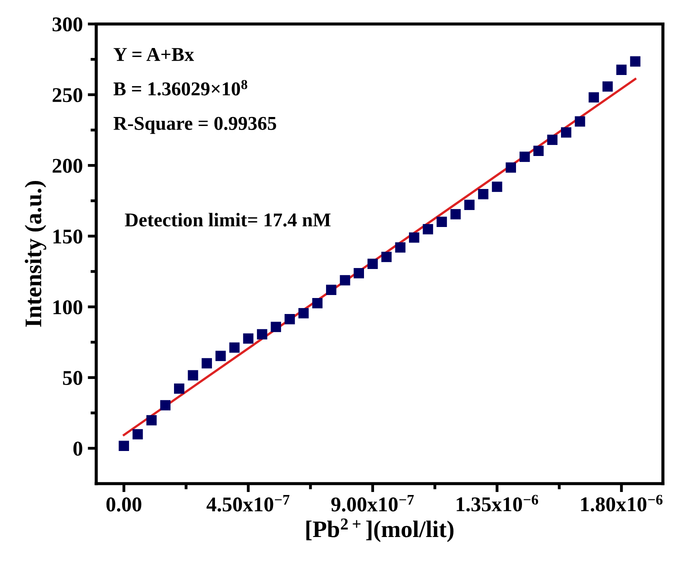 The image size is (673, 571). What do you see at coordinates (181, 88) in the screenshot?
I see `annotation: B = 1.36029×10$^{8}$` at bounding box center [181, 88].